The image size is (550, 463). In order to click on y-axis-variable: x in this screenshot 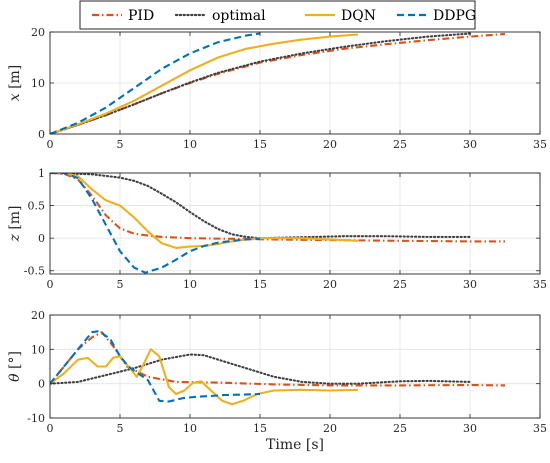, I will do `click(15, 97)`.